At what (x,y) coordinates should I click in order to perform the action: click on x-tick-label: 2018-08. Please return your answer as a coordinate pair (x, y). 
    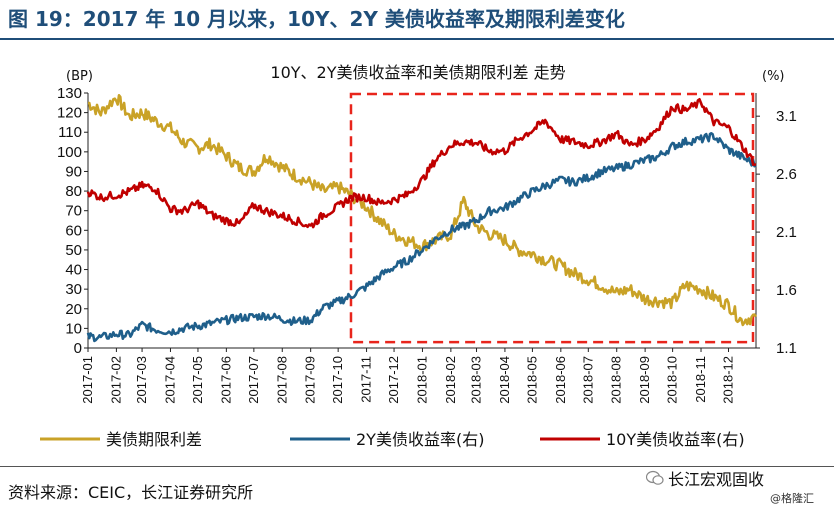
    Looking at the image, I should click on (616, 380).